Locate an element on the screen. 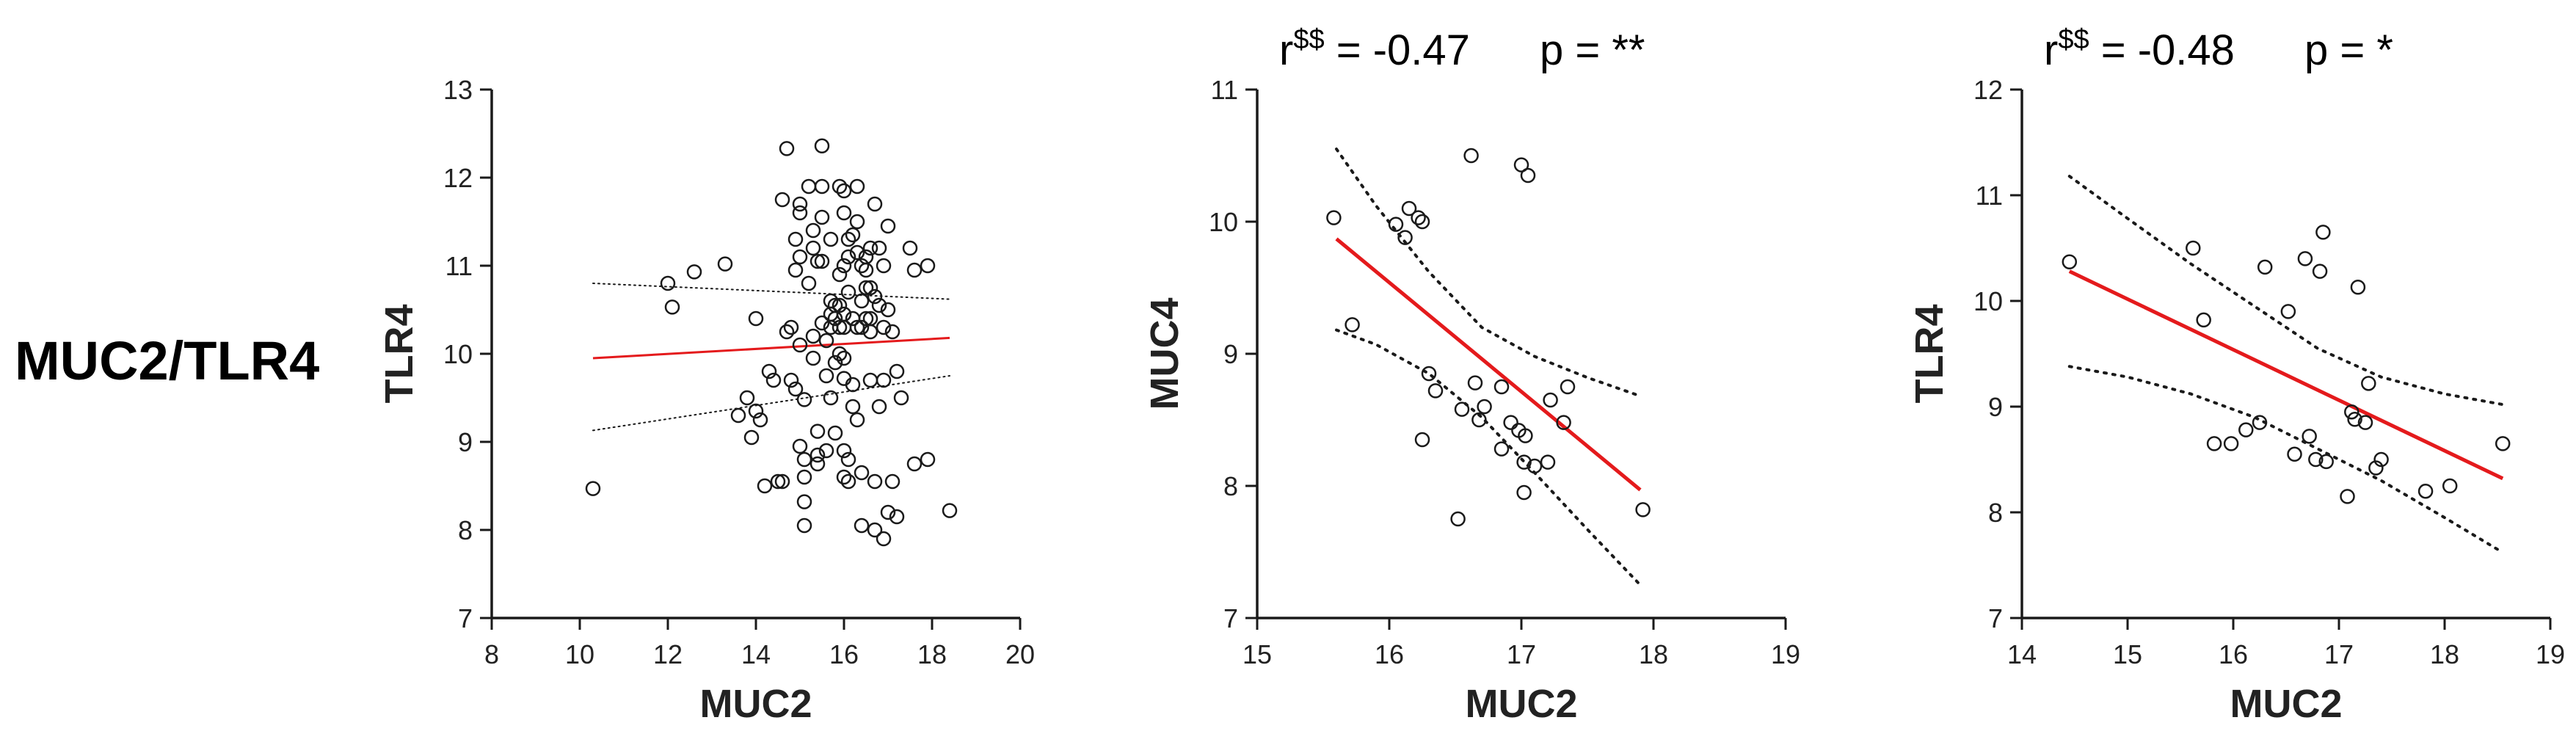  r-label: r is located at coordinates (2051, 50).